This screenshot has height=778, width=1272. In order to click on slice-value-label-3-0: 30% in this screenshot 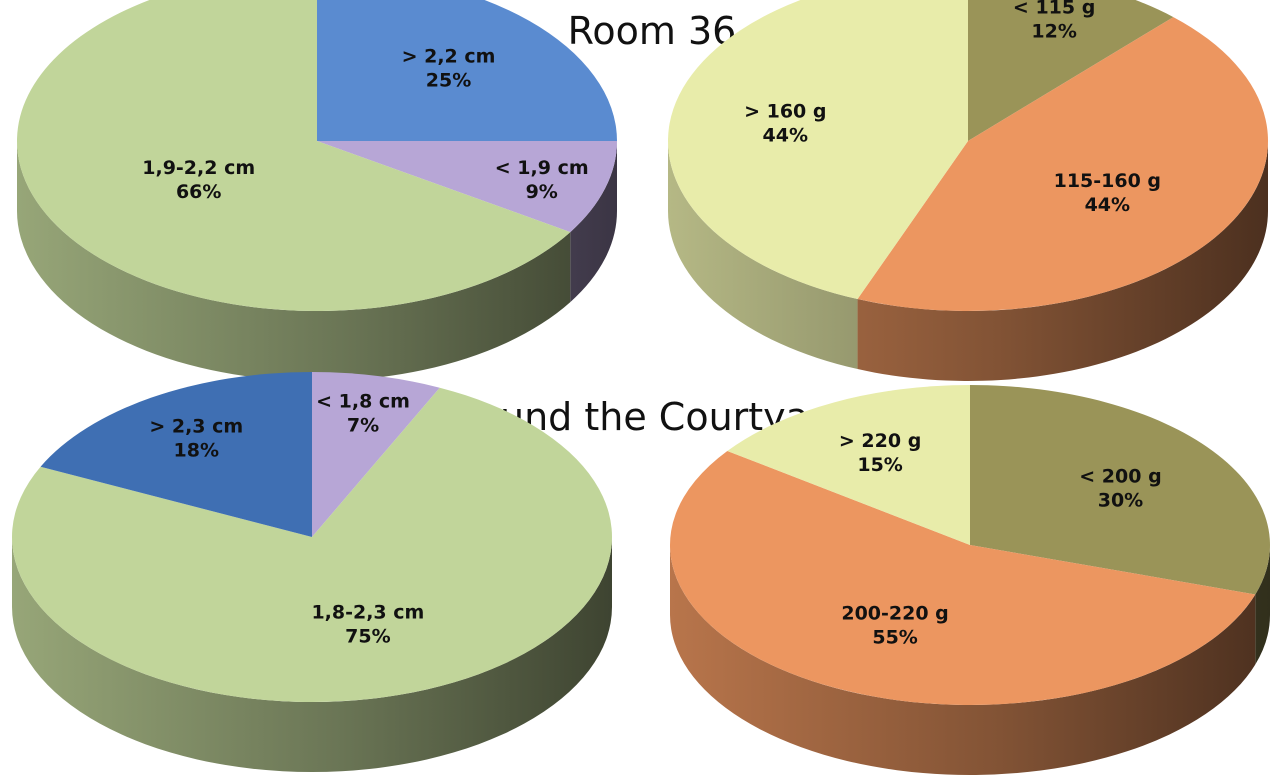, I will do `click(1120, 501)`.